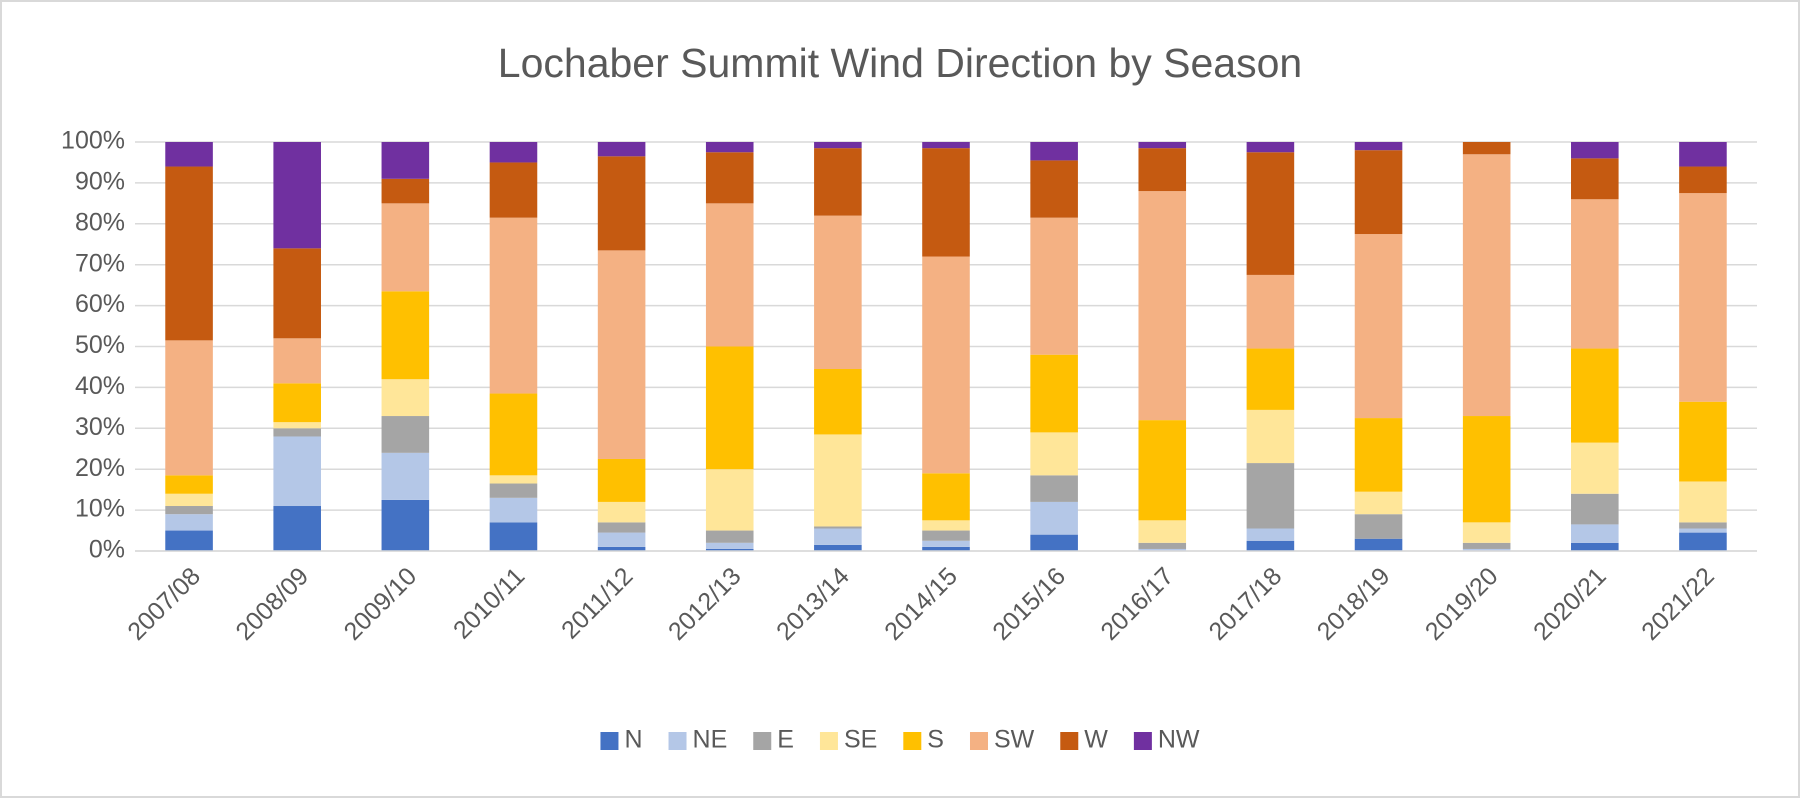 The height and width of the screenshot is (798, 1800). Describe the element at coordinates (710, 740) in the screenshot. I see `legend-label: NE` at that location.